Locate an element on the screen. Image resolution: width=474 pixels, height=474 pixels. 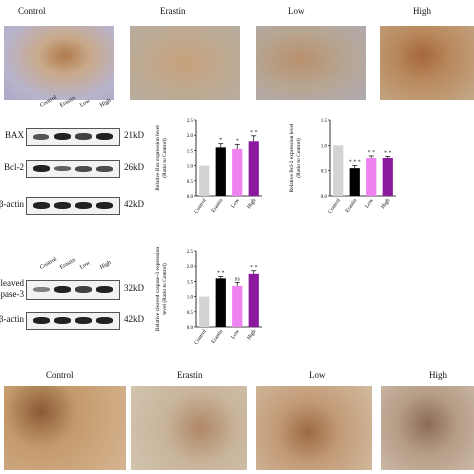
ihc-top-image-control is located at coordinates (59, 63).